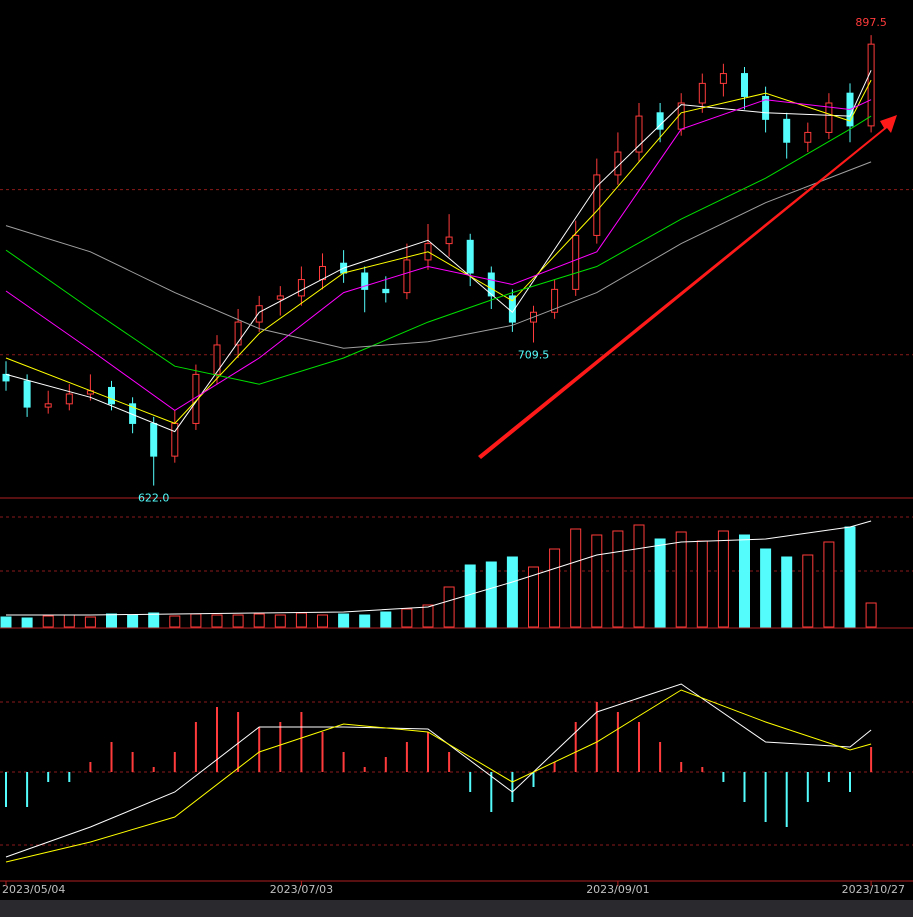 Image resolution: width=913 pixels, height=917 pixels. What do you see at coordinates (873, 889) in the screenshot?
I see `x-tick-label: 2023/10/27` at bounding box center [873, 889].